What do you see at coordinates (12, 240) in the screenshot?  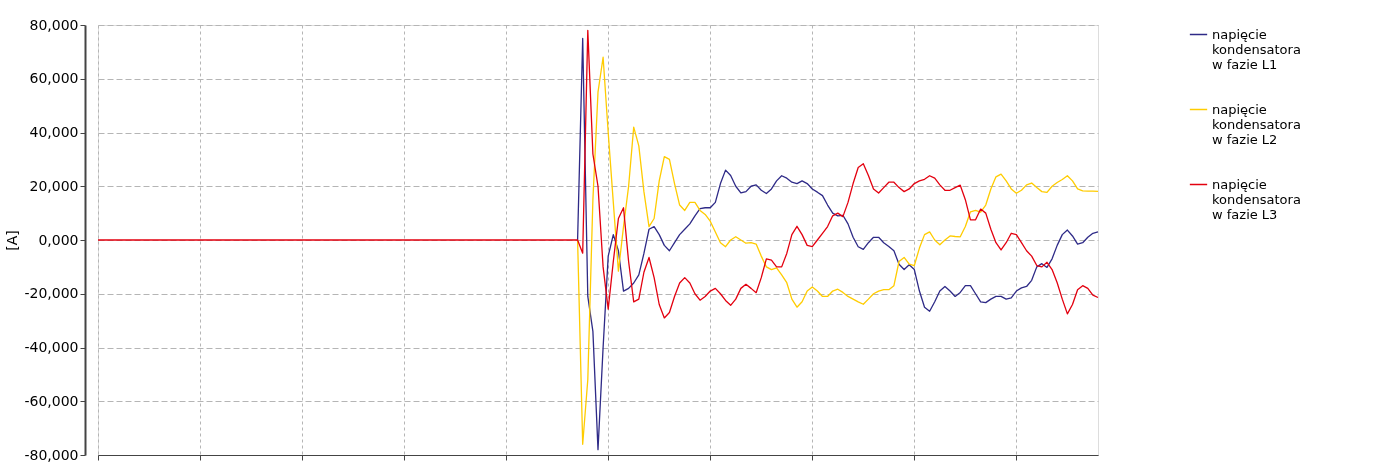 I see `y-axis-title: [A]` at bounding box center [12, 240].